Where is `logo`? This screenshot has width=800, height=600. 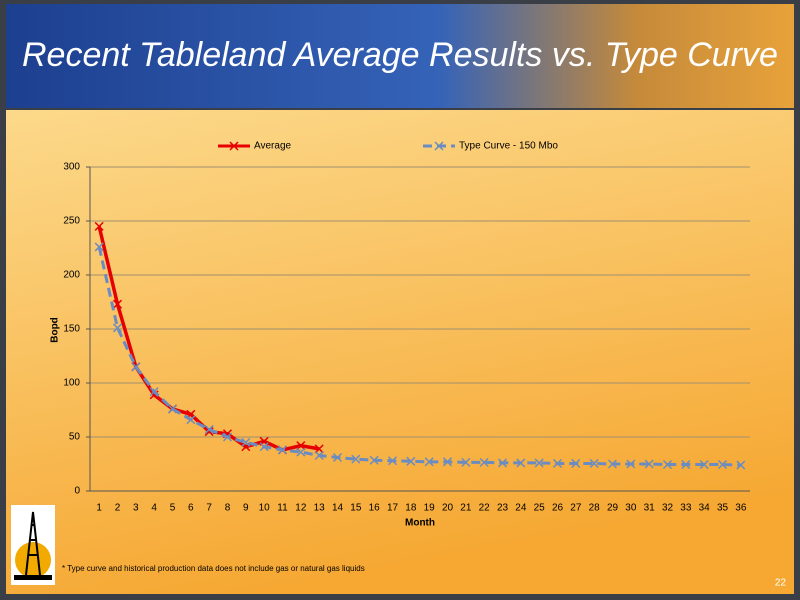
logo is located at coordinates (33, 545).